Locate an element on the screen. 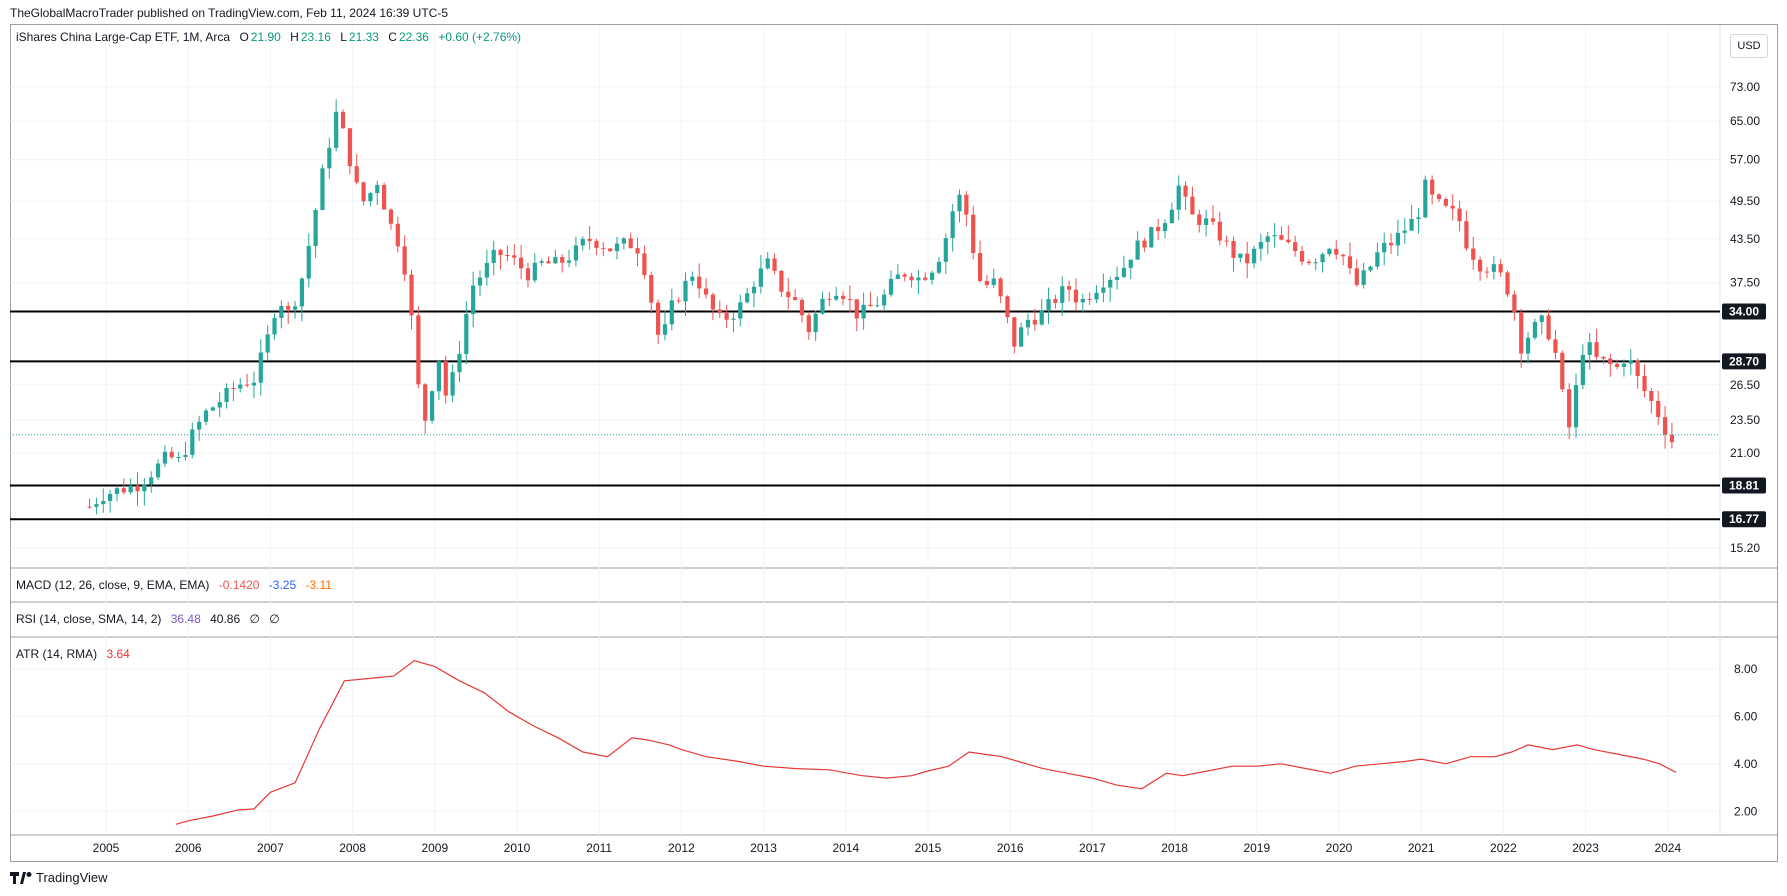 The image size is (1787, 896). atr-legend: ATR (14, RMA) 3.64 is located at coordinates (76, 654).